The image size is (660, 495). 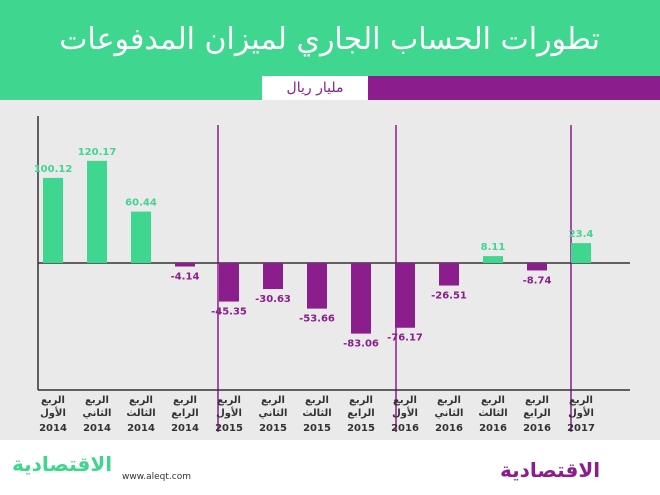 I want to click on tick-label-quarter-7: الربع, so click(x=317, y=400).